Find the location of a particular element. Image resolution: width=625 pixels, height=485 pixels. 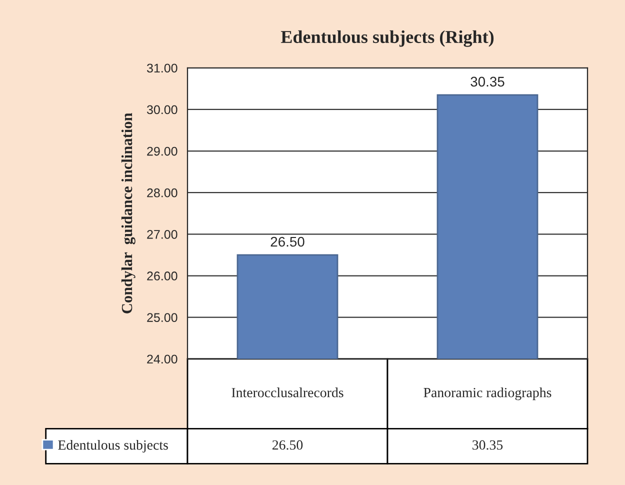

y-tick-label: 29.00 is located at coordinates (162, 151).